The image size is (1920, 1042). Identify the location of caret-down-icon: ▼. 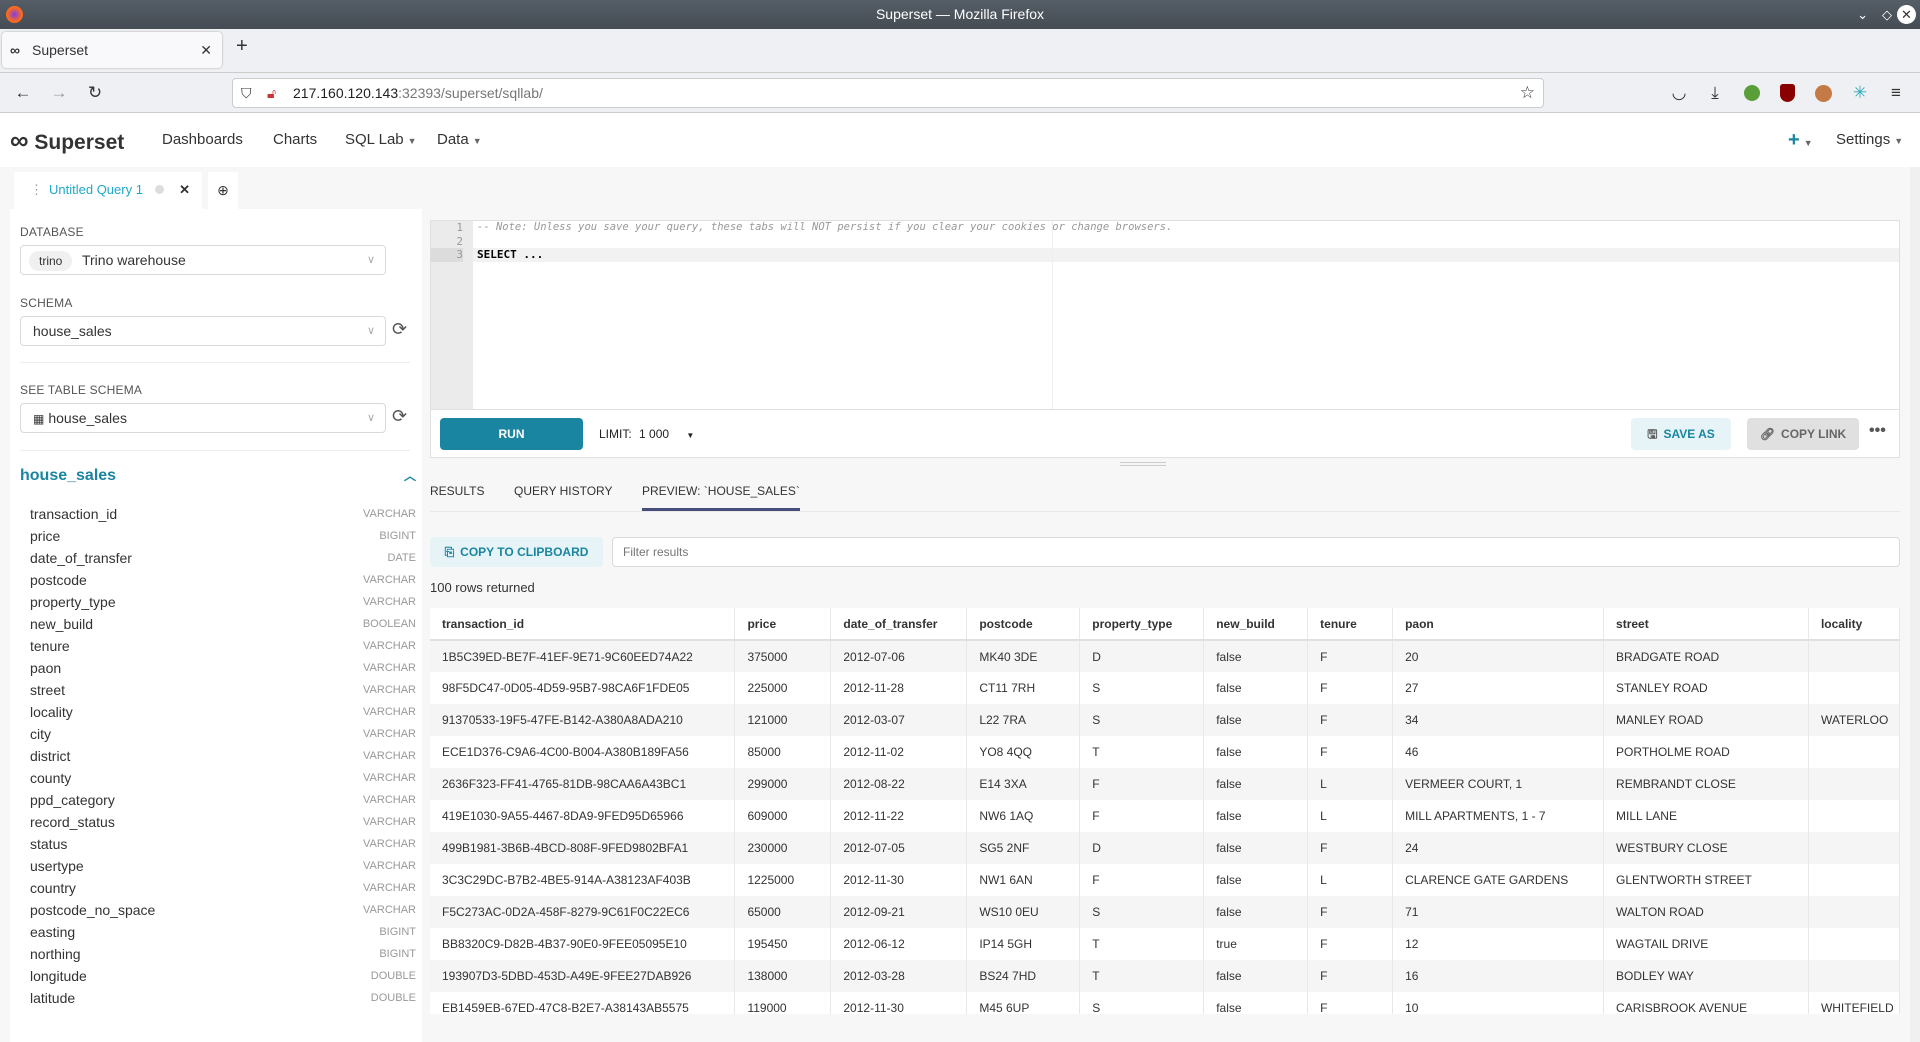
(690, 435).